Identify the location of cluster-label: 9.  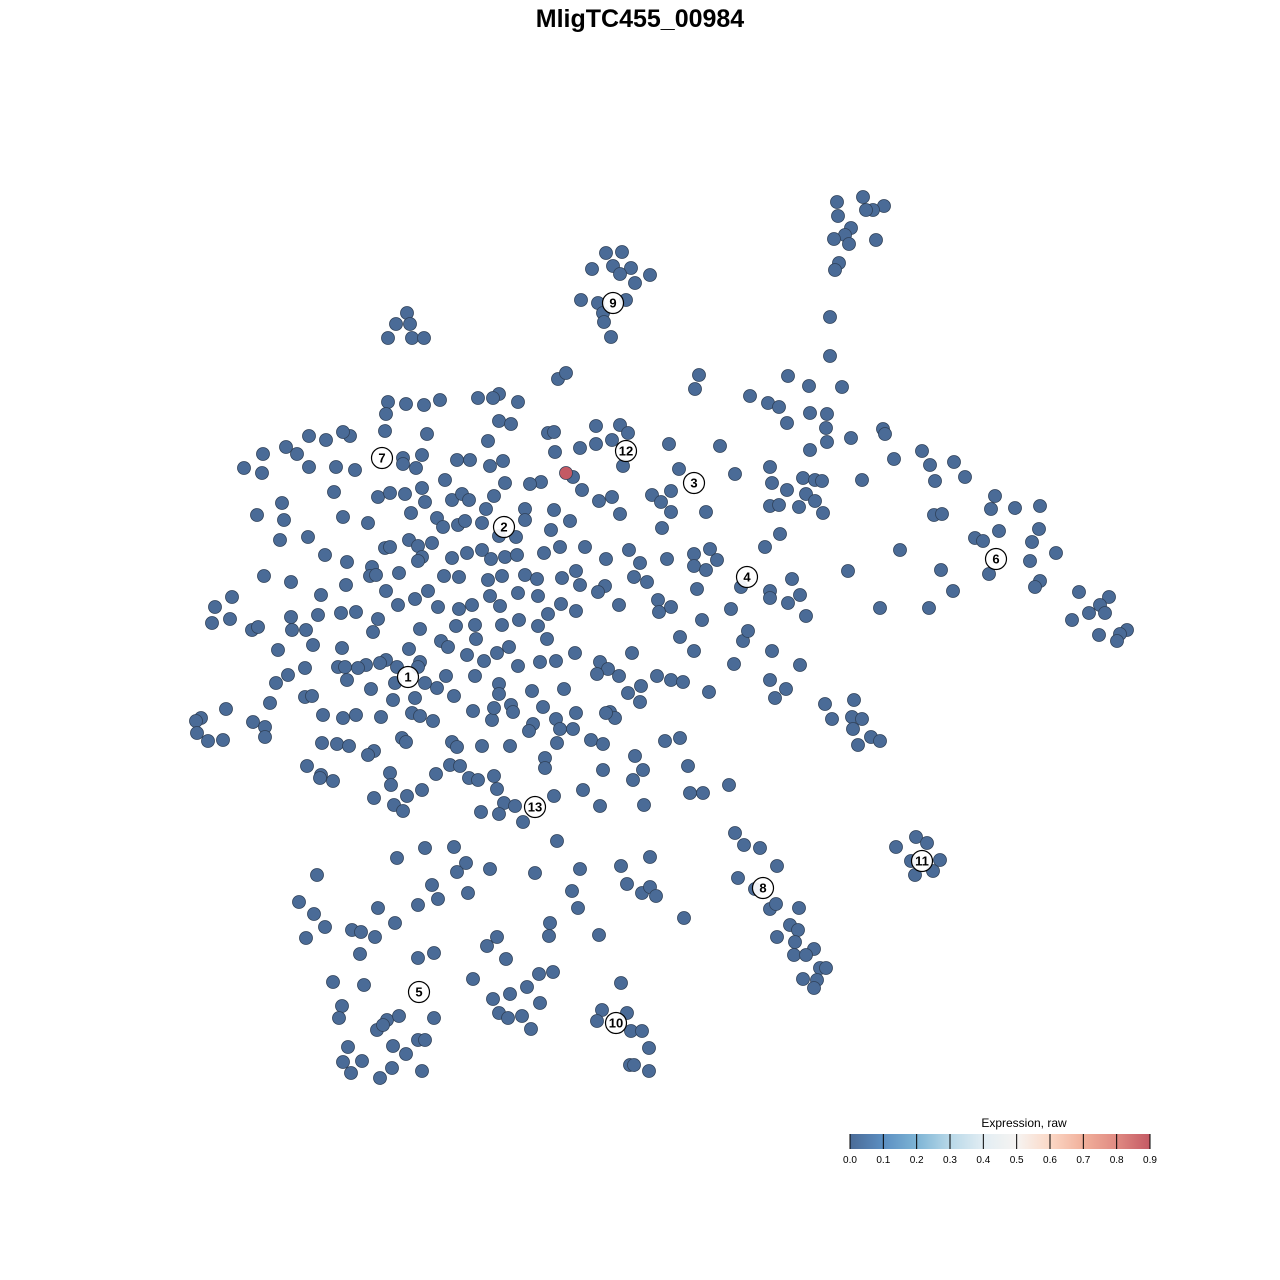
(613, 303).